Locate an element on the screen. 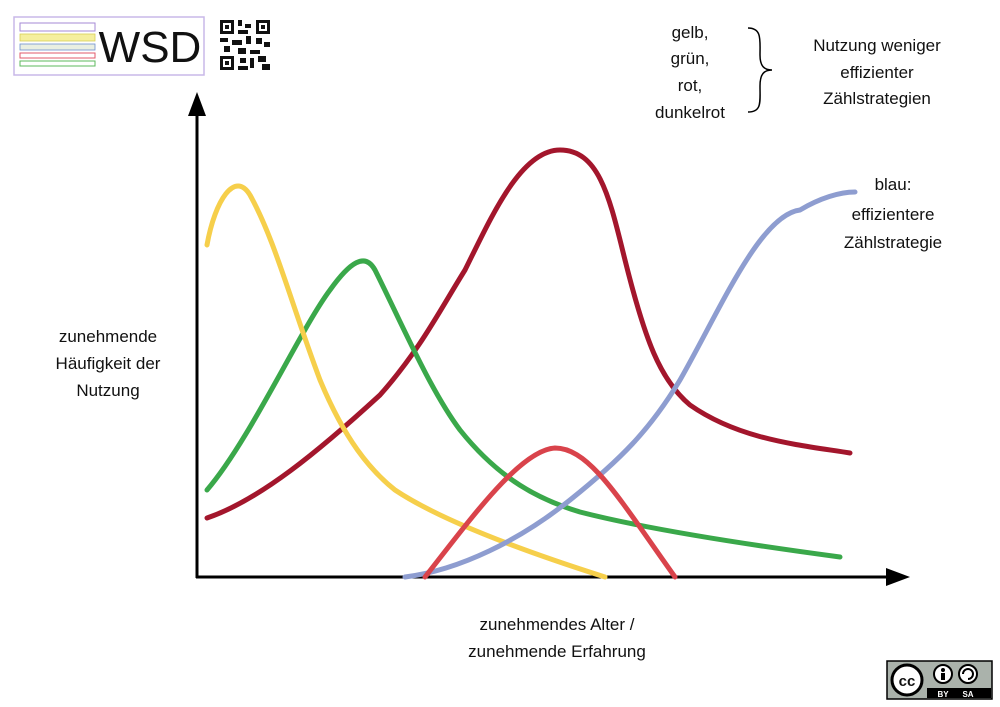 This screenshot has width=1000, height=707. legend-note: Nutzung weniger is located at coordinates (877, 45).